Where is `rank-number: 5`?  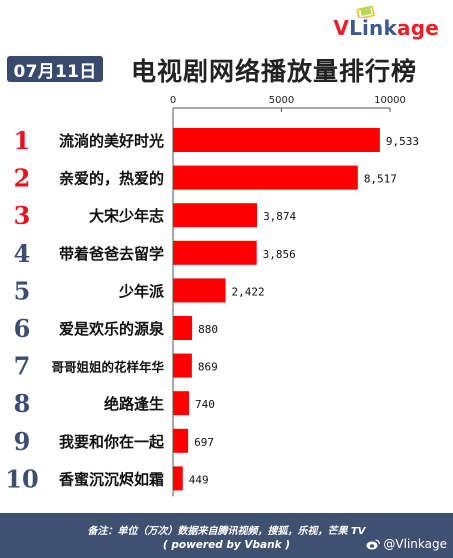 rank-number: 5 is located at coordinates (22, 290).